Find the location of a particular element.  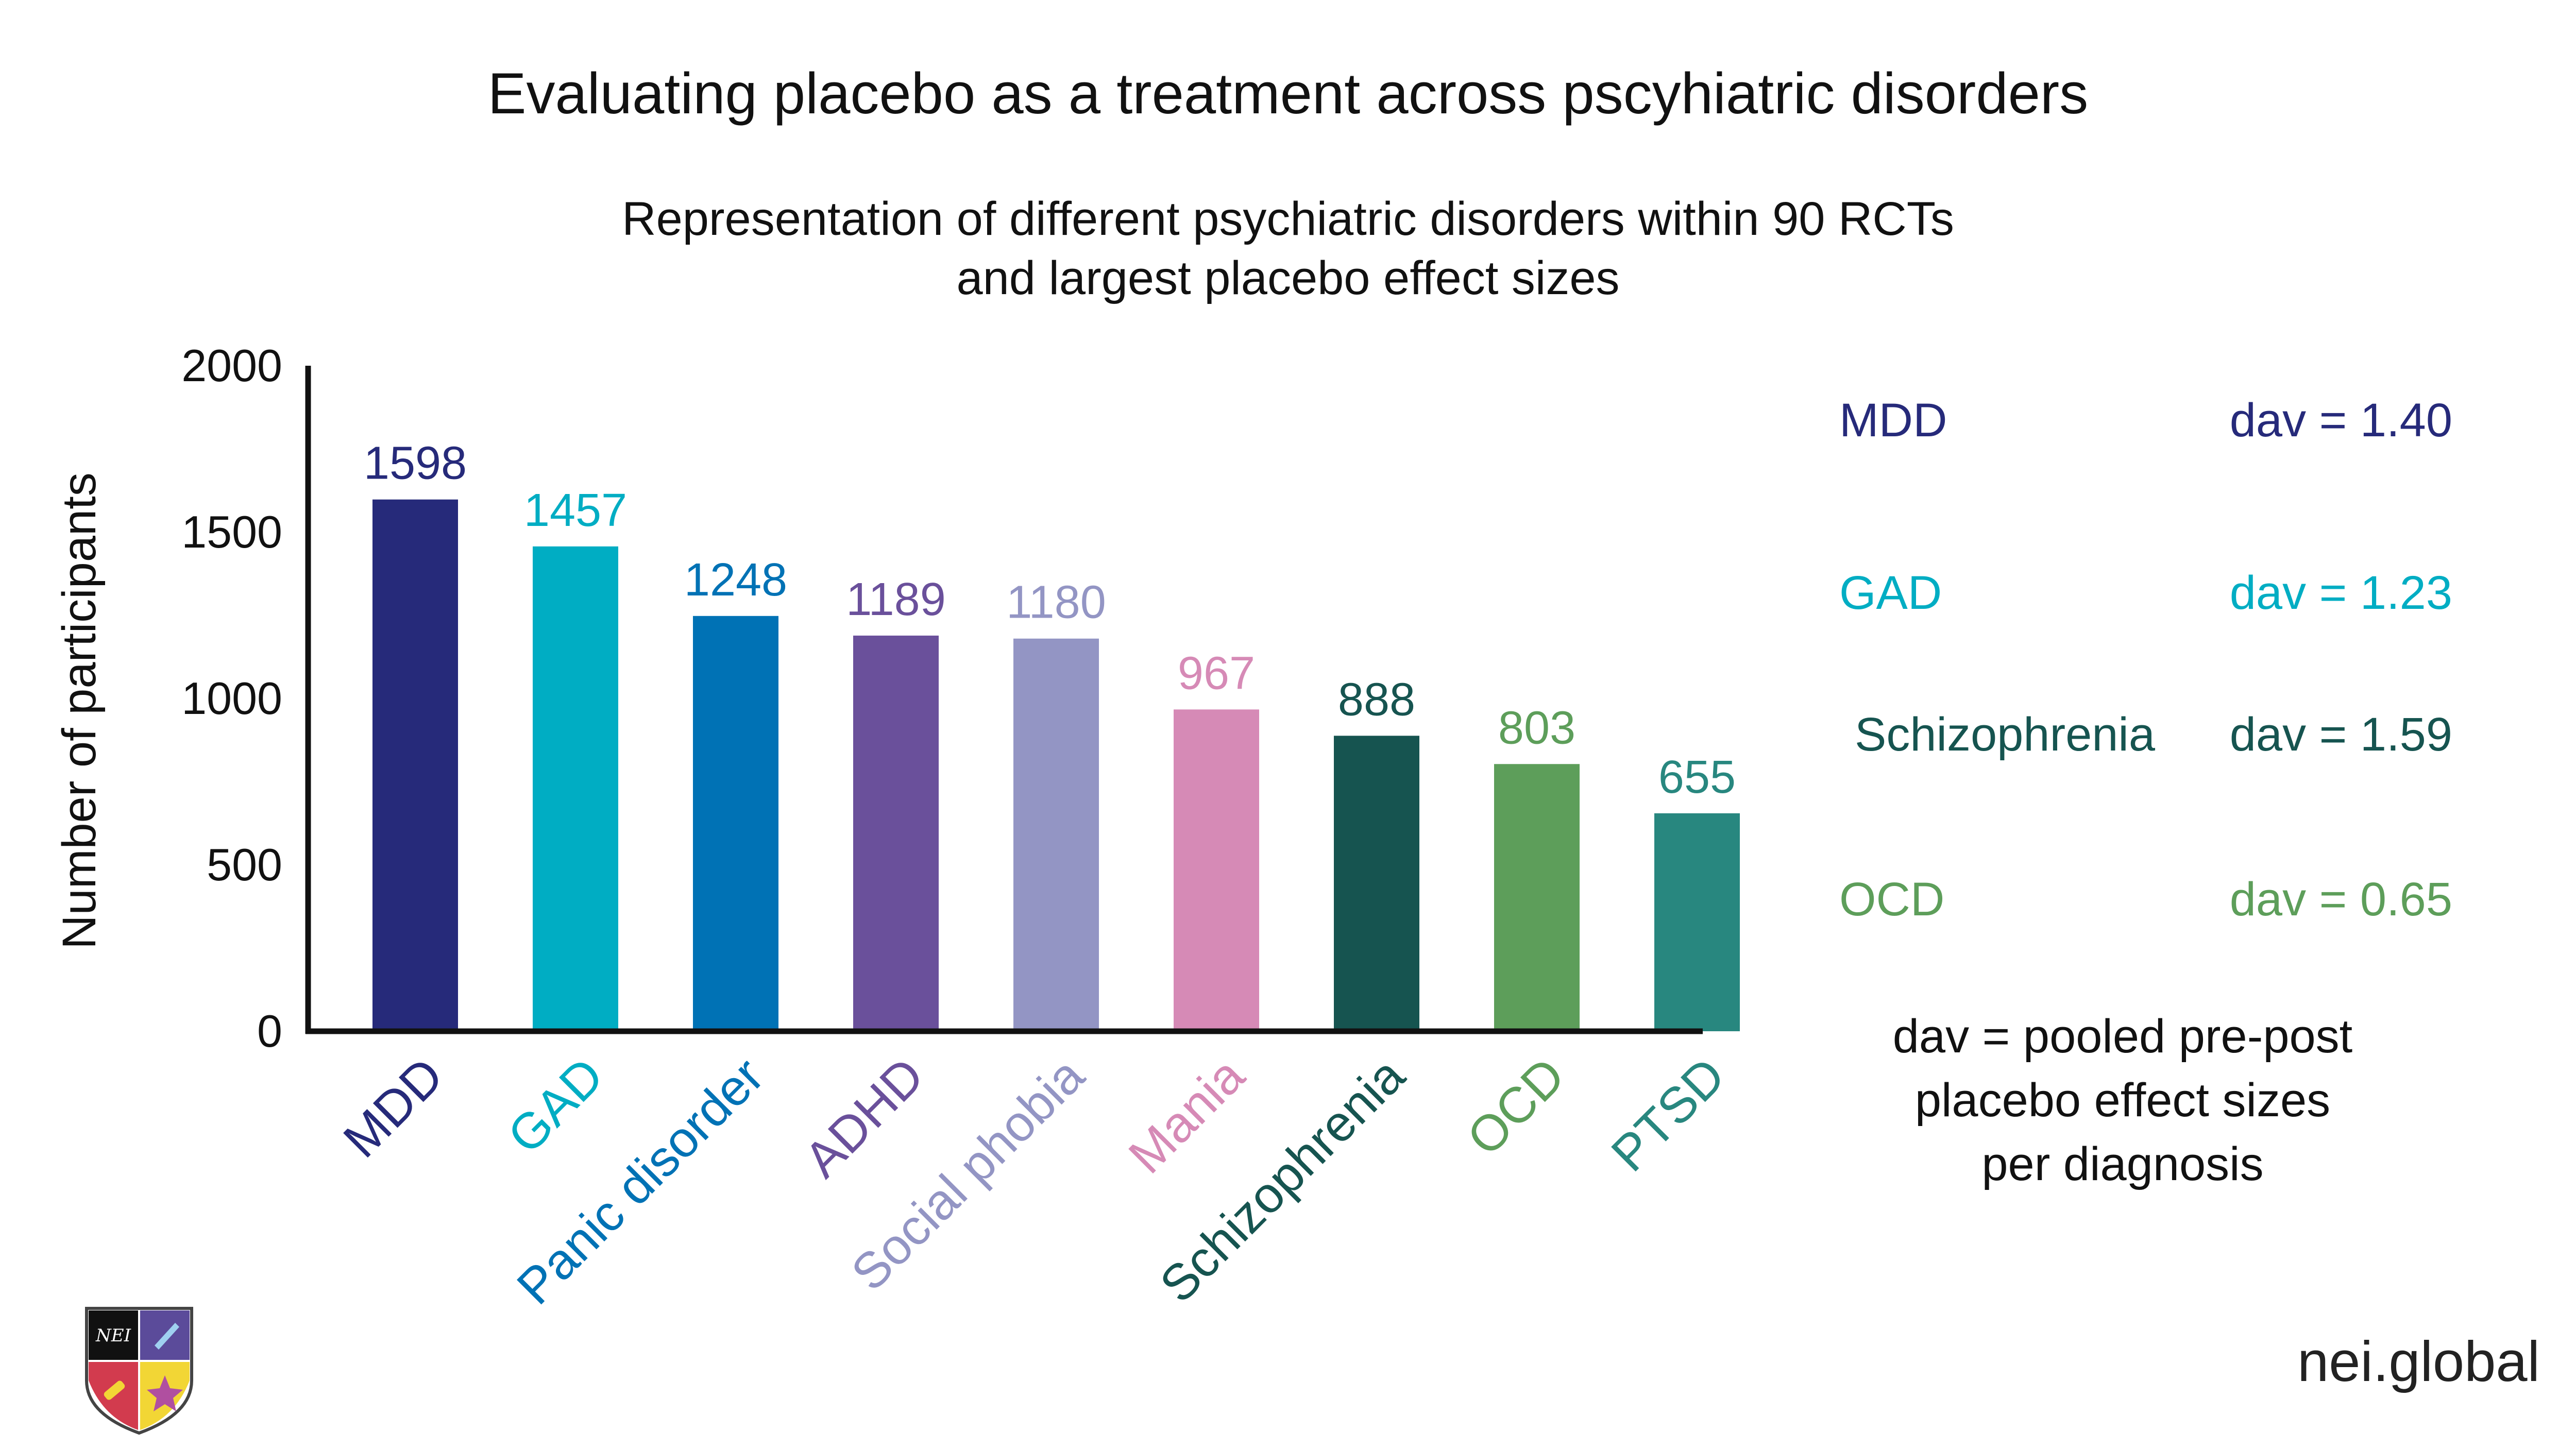

effect-value-gad: dav = 1.23 is located at coordinates (2340, 593).